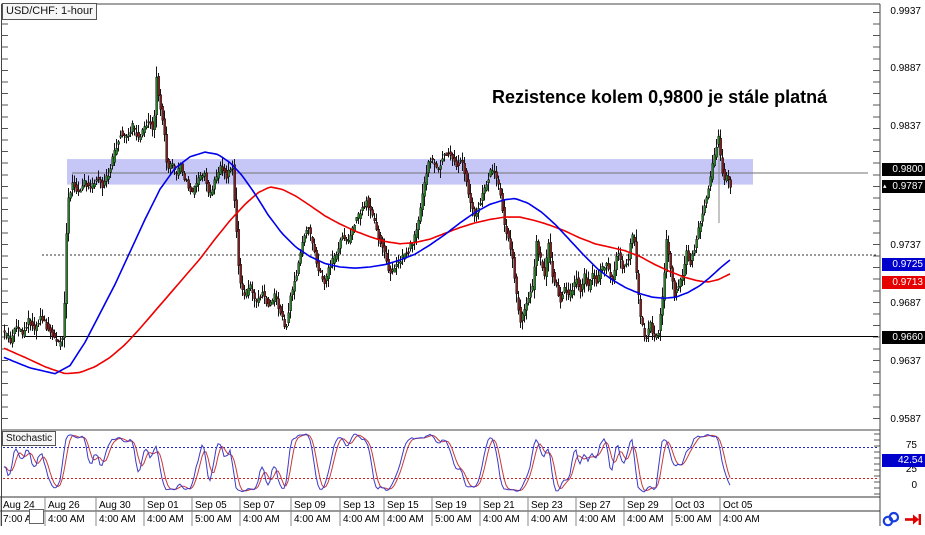 The width and height of the screenshot is (925, 535). I want to click on stochastic-tick-label: 0, so click(914, 485).